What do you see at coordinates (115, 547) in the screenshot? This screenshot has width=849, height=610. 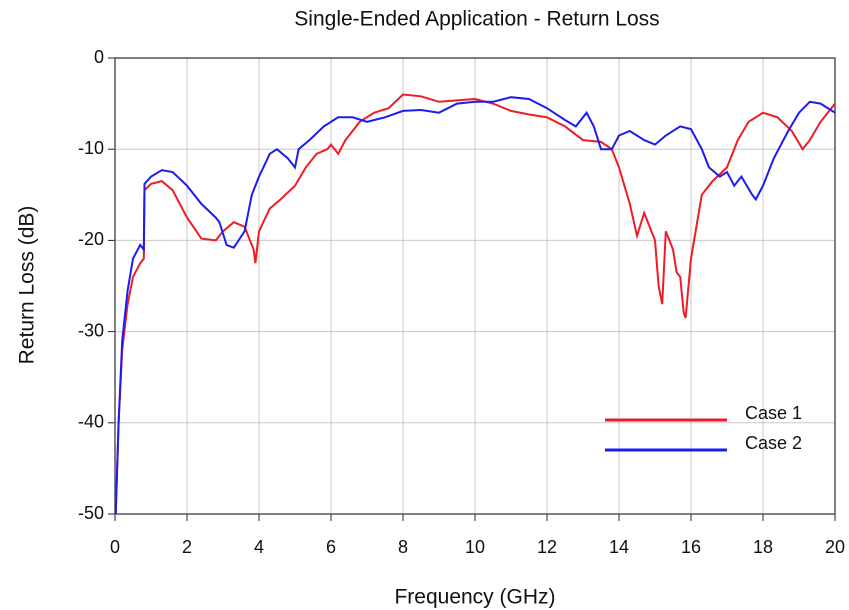 I see `x-tick-label: 0` at bounding box center [115, 547].